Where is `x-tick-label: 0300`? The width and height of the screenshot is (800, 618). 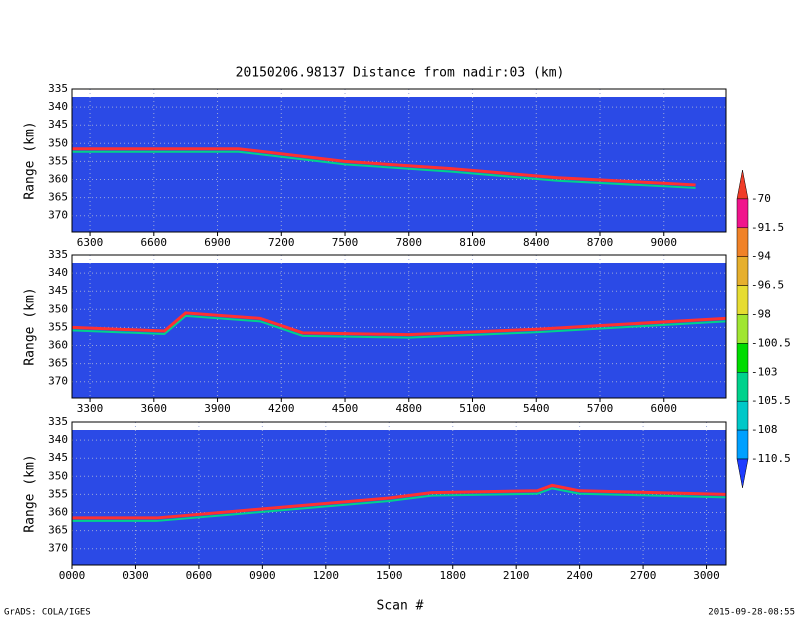 x-tick-label: 0300 is located at coordinates (135, 575).